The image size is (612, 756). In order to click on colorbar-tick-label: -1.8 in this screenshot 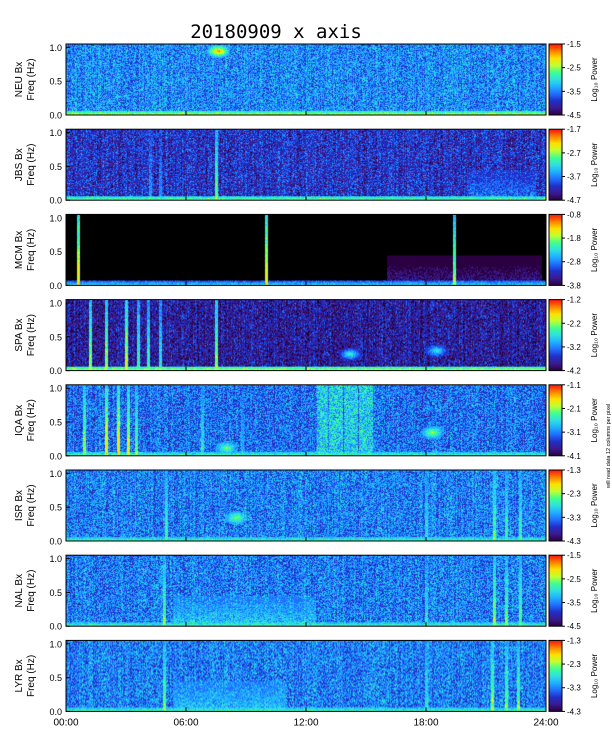, I will do `click(574, 238)`.